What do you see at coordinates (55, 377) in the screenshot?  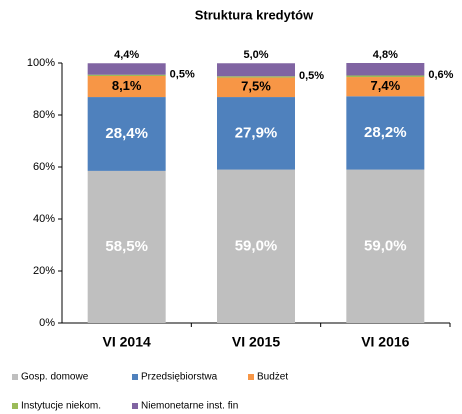 I see `legend-label: Gosp. domowe` at bounding box center [55, 377].